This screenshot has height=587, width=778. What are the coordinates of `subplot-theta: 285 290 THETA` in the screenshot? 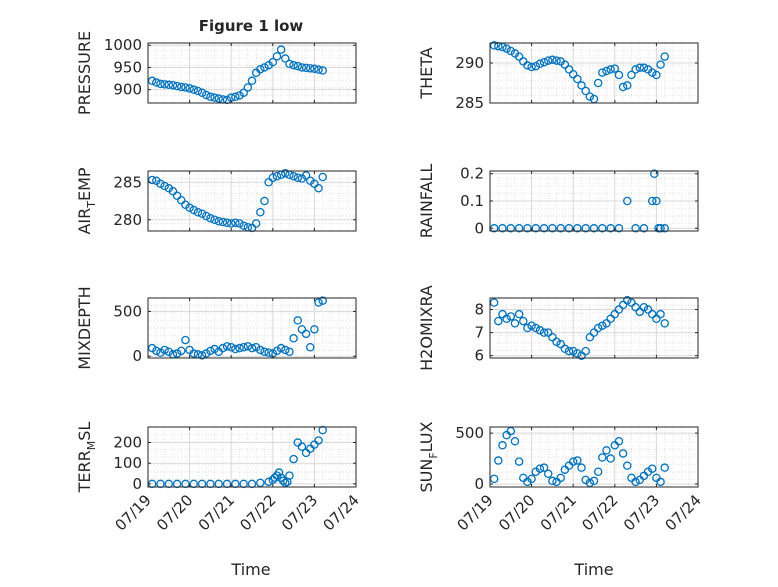 It's located at (558, 76).